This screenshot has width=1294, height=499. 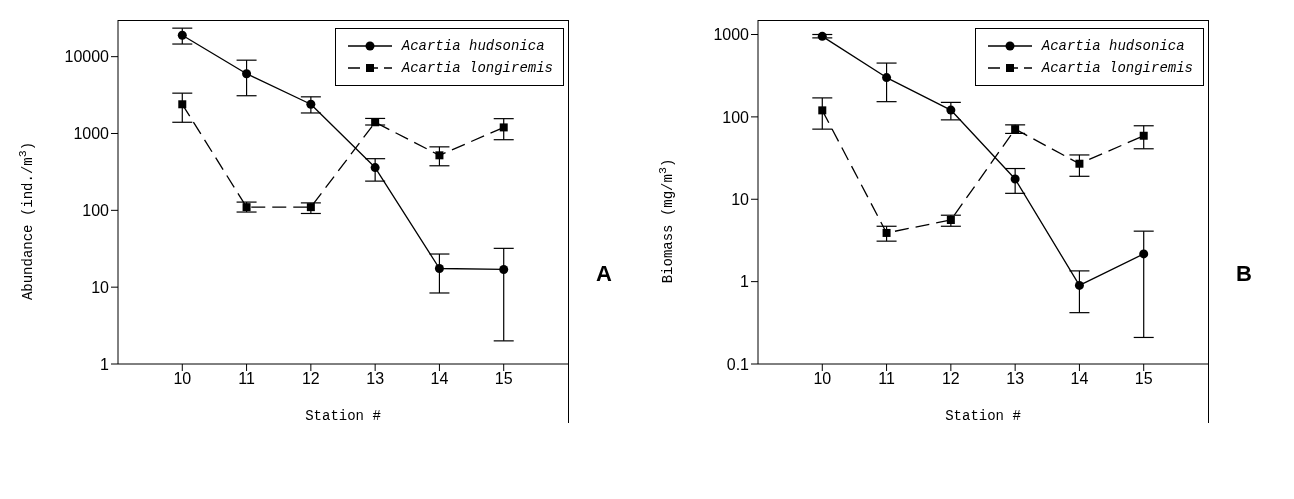 I want to click on text: A, so click(x=604, y=274).